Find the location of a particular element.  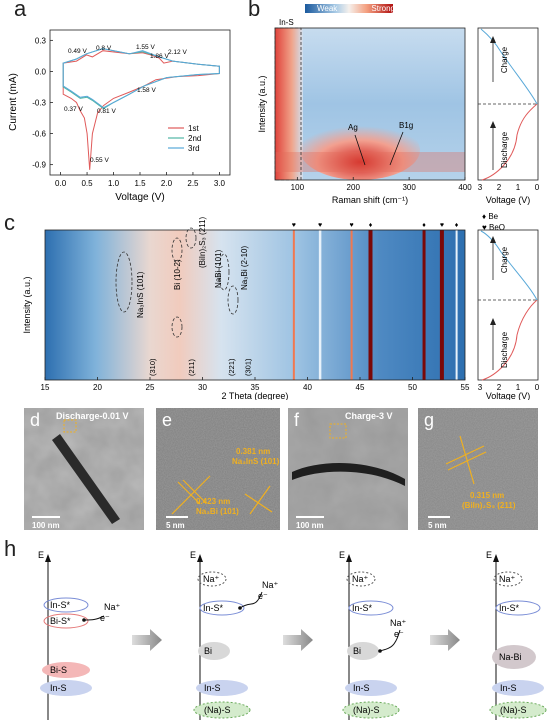

b-discharge: Discharge is located at coordinates (504, 149).